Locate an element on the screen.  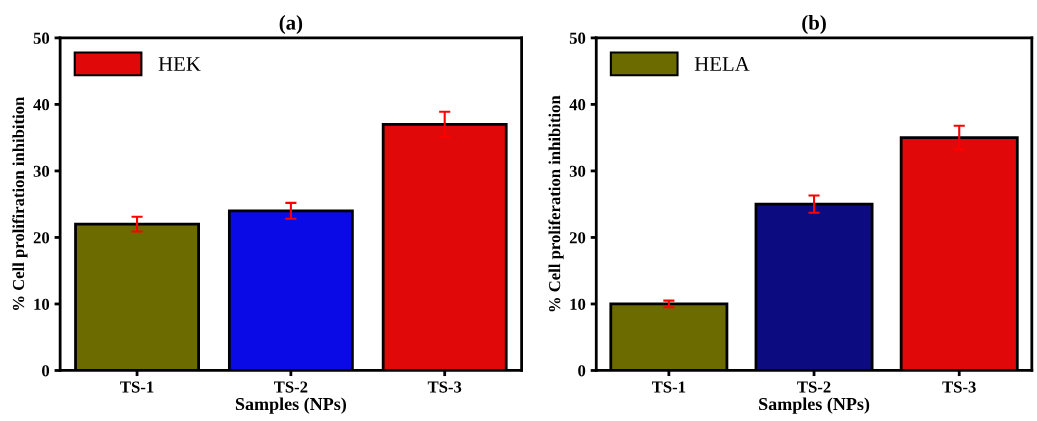
y-axis-title: % Cell prolifiration inhibition is located at coordinates (20, 203).